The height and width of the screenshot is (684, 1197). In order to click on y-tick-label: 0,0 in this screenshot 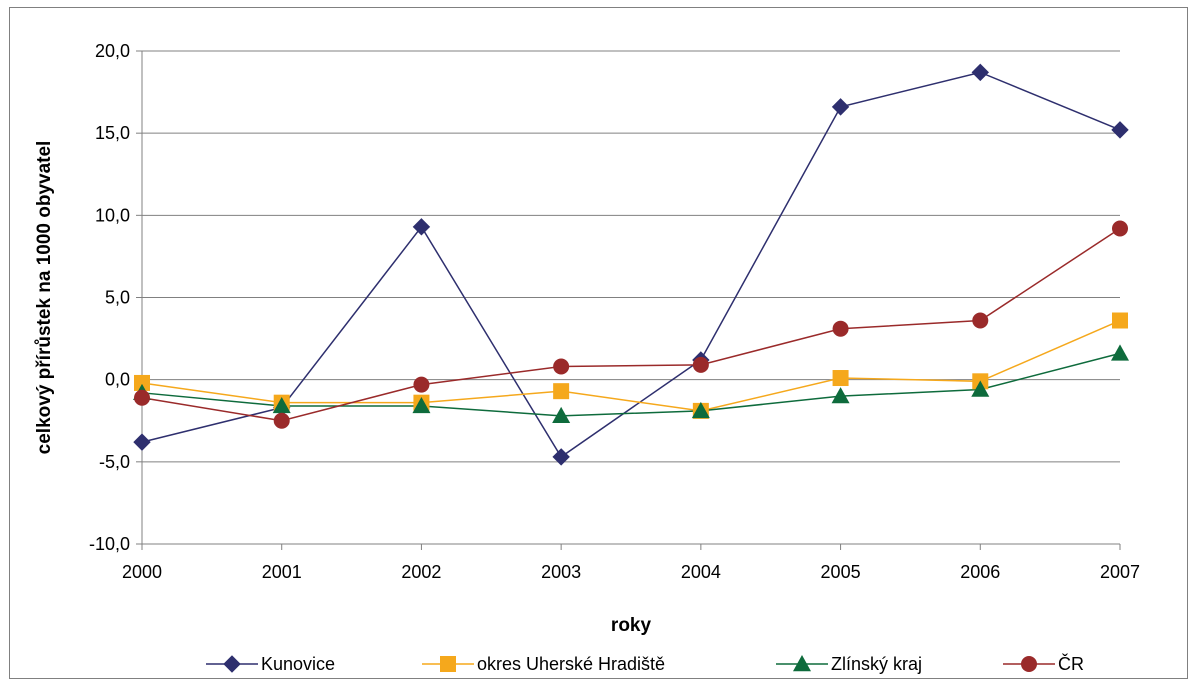, I will do `click(117, 380)`.